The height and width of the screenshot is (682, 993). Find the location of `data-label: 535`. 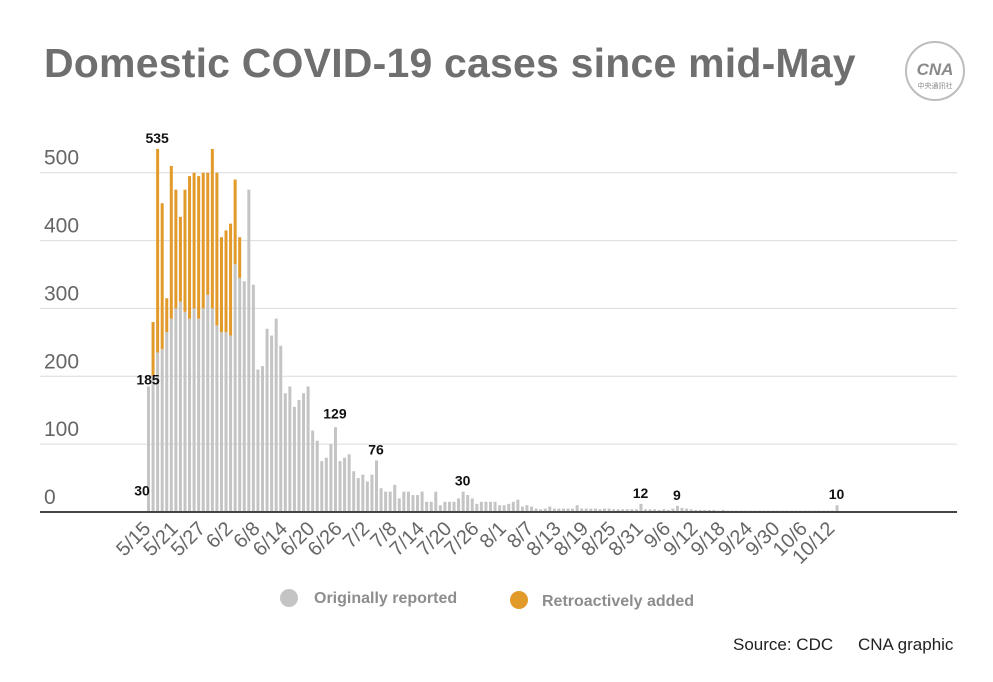

data-label: 535 is located at coordinates (157, 138).